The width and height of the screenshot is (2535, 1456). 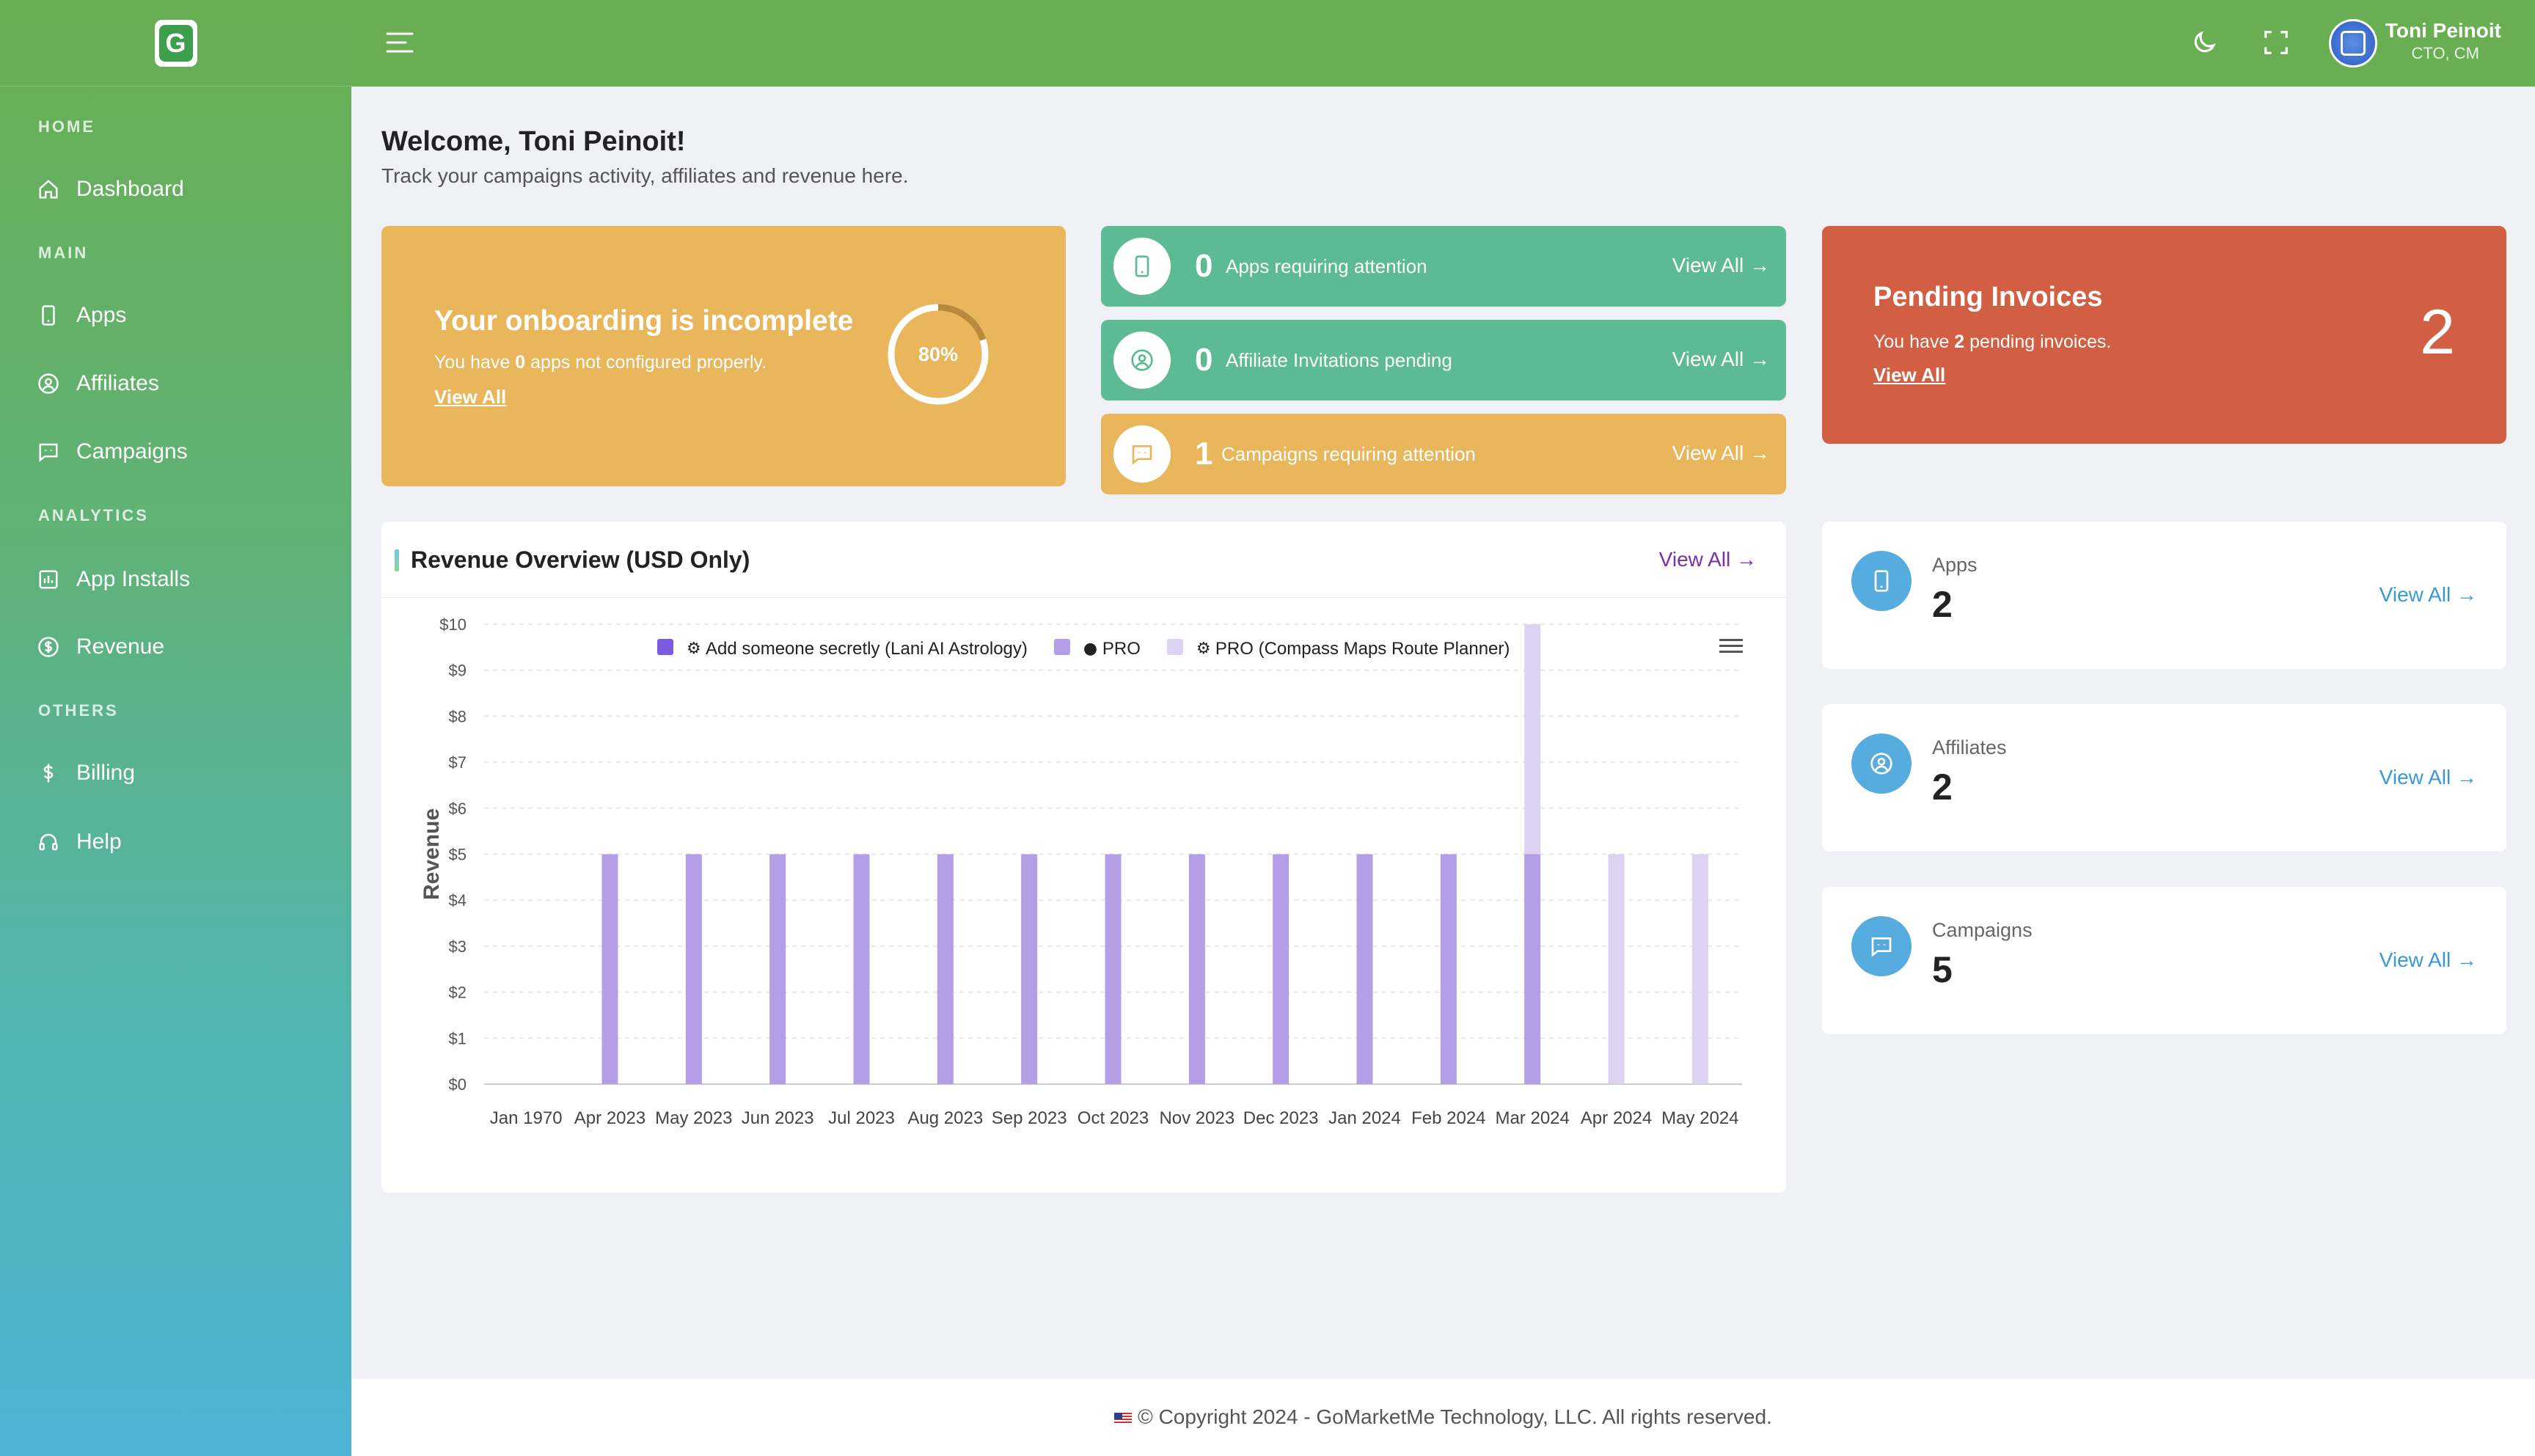 What do you see at coordinates (2437, 332) in the screenshot?
I see `invoices-count: 2` at bounding box center [2437, 332].